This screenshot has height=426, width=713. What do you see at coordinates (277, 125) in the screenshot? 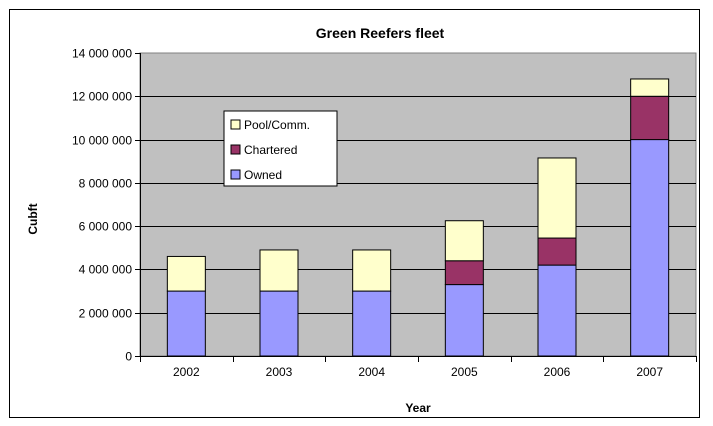
I see `legend-label-pool-comm: Pool/Comm.` at bounding box center [277, 125].